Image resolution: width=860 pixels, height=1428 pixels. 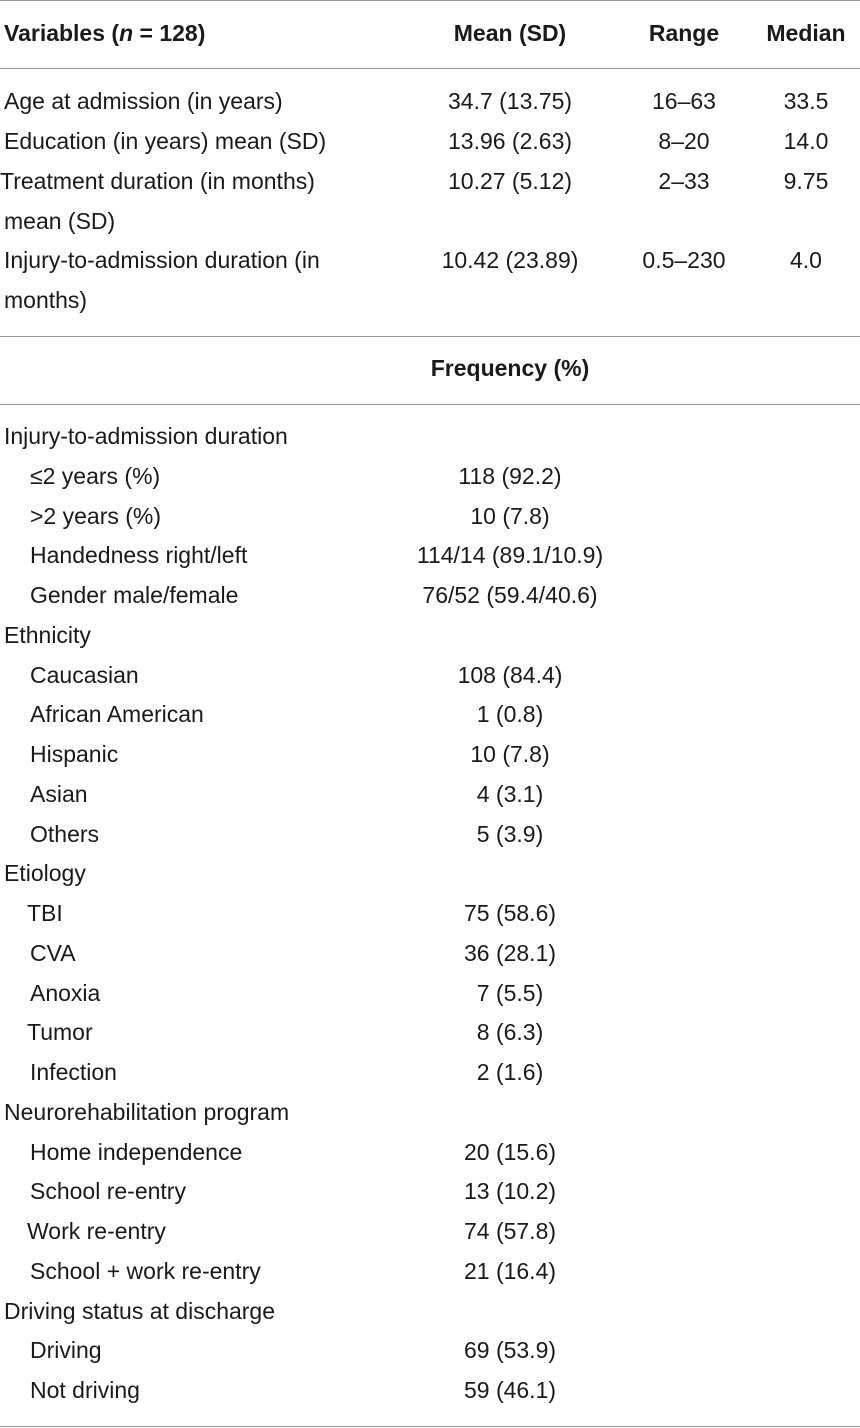 I want to click on category-label: Etiology, so click(x=45, y=873).